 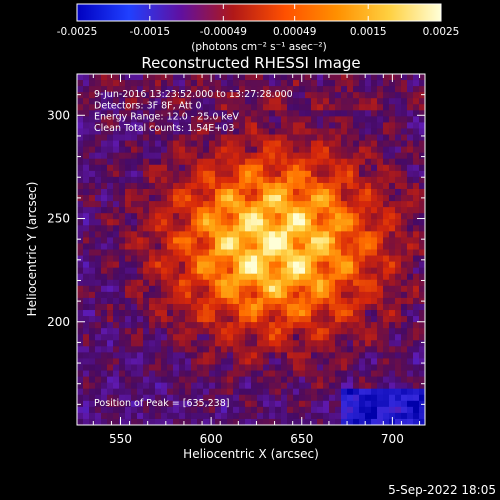 I want to click on colorbar-tick-label: 0.0015, so click(x=368, y=32).